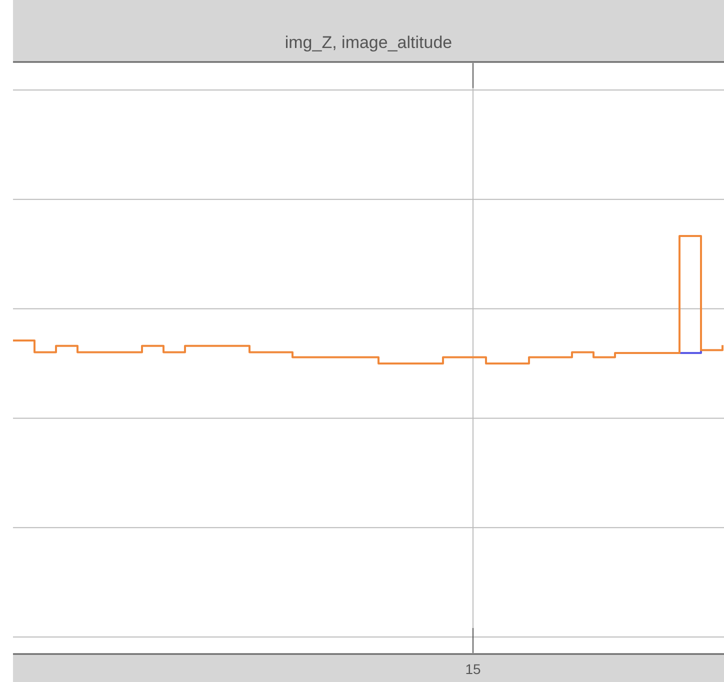  Describe the element at coordinates (473, 669) in the screenshot. I see `text: 15` at that location.